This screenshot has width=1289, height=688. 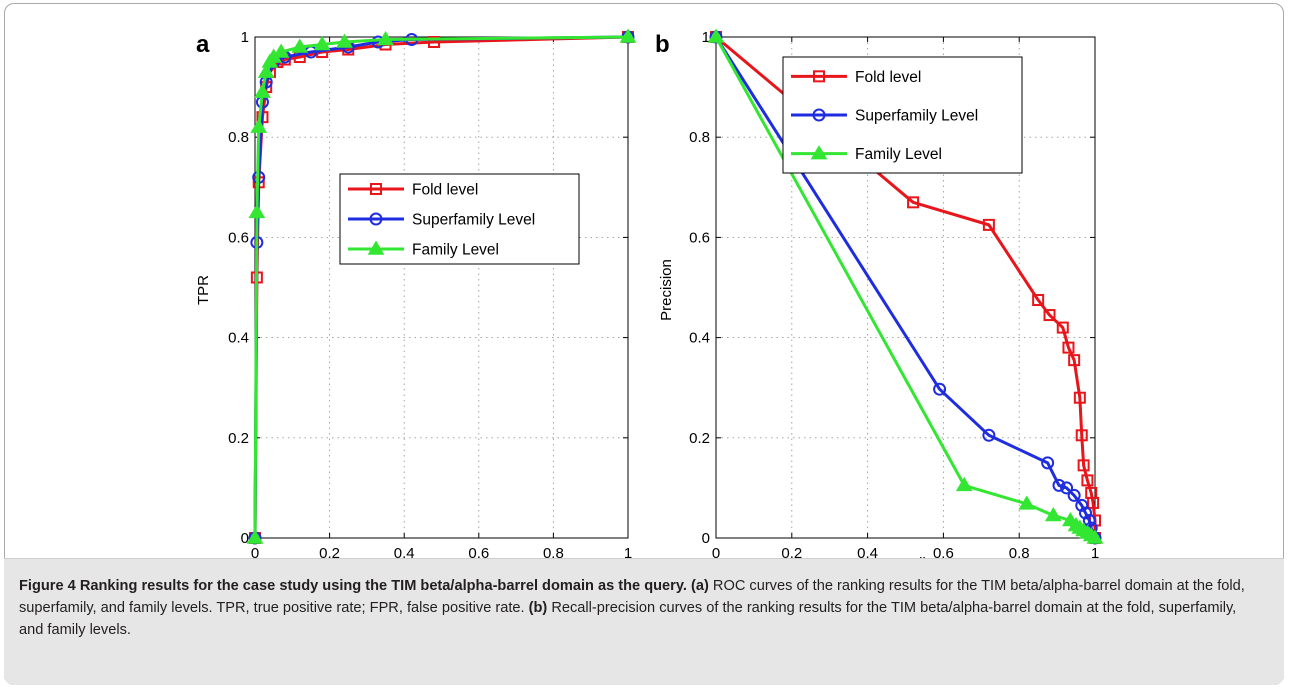 What do you see at coordinates (538, 608) in the screenshot?
I see `caption-part-b-label: (b)` at bounding box center [538, 608].